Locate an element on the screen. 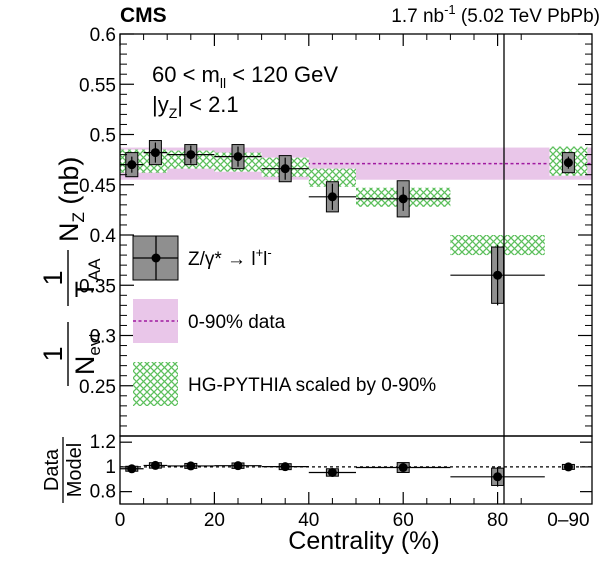 The height and width of the screenshot is (562, 608). main-y-axis-title: 1 Nevt 1 TAA NZ (nb) is located at coordinates (71, 271).